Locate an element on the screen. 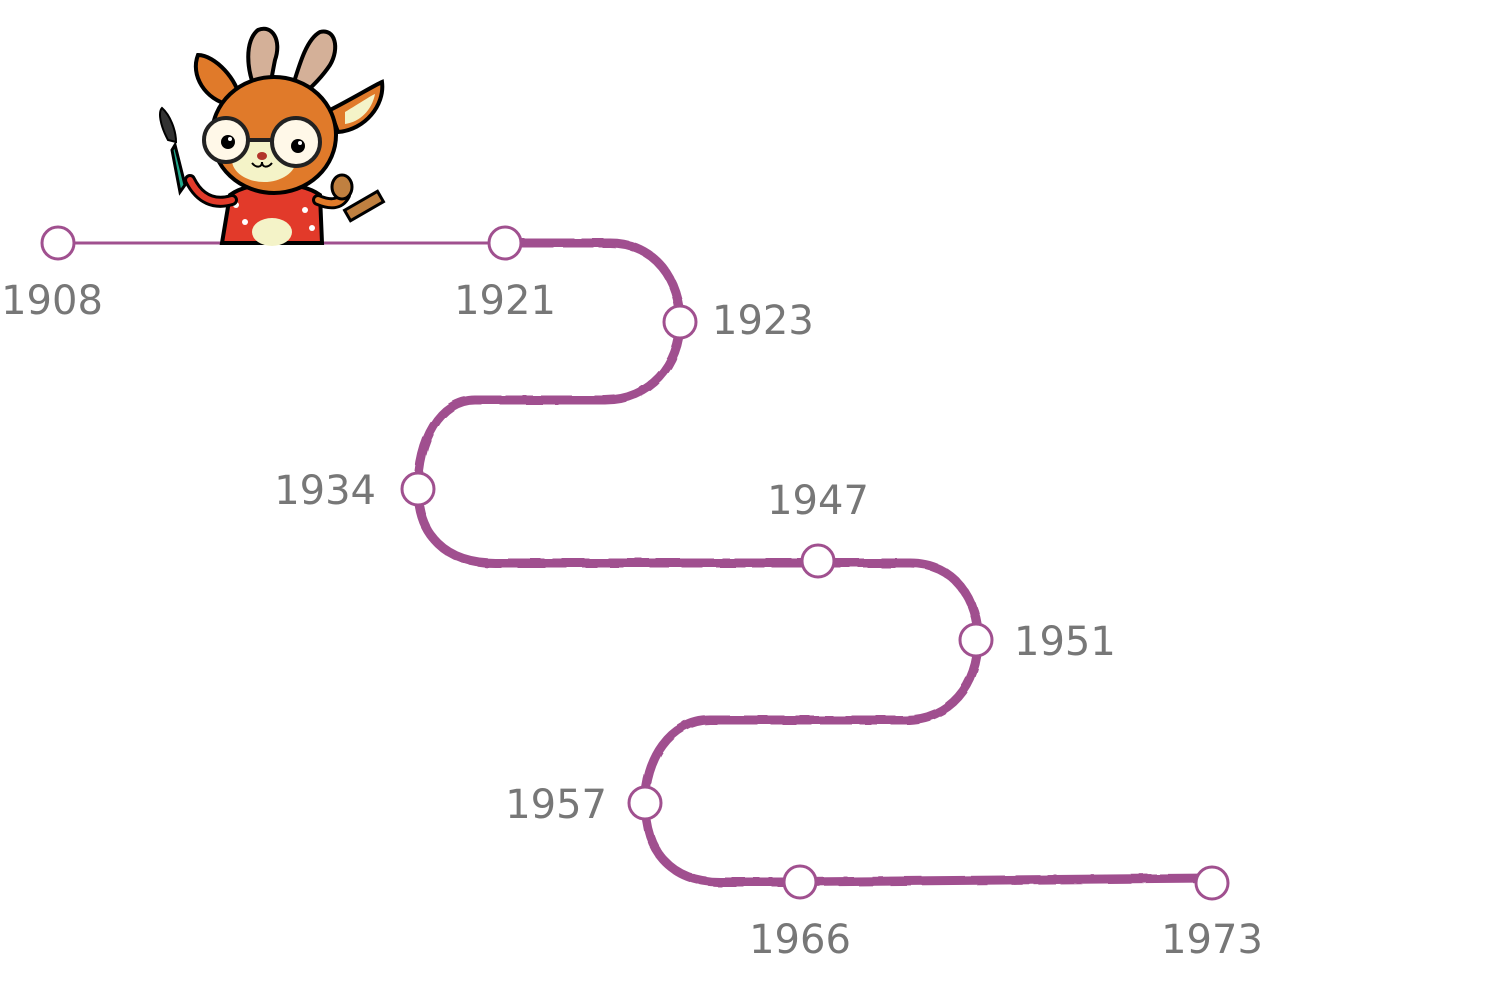  milestone-node-1973 is located at coordinates (1212, 883).